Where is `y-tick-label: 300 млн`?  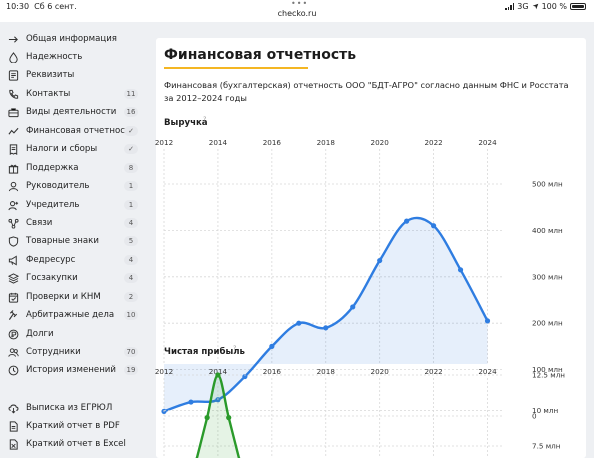
y-tick-label: 300 млн is located at coordinates (547, 276).